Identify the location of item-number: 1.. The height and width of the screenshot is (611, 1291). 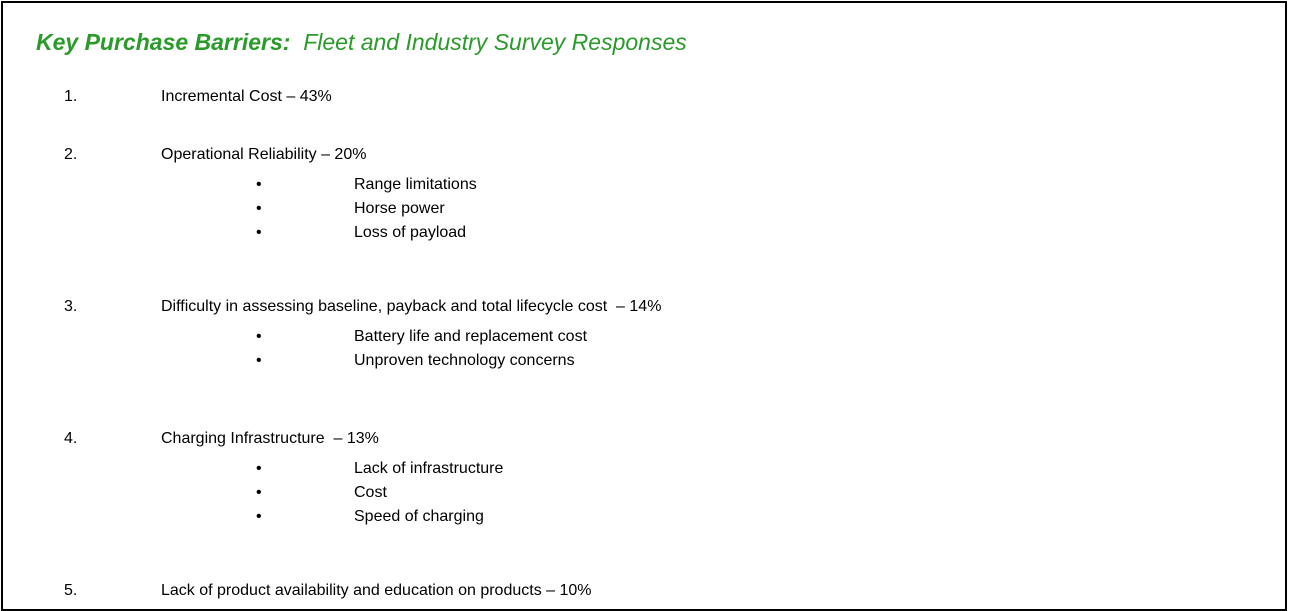
(71, 96).